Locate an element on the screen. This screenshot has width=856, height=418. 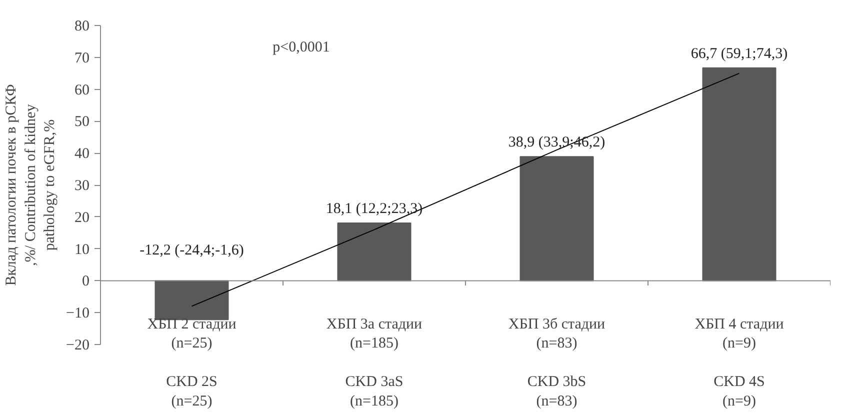
y-tick-label: 50 is located at coordinates (82, 122).